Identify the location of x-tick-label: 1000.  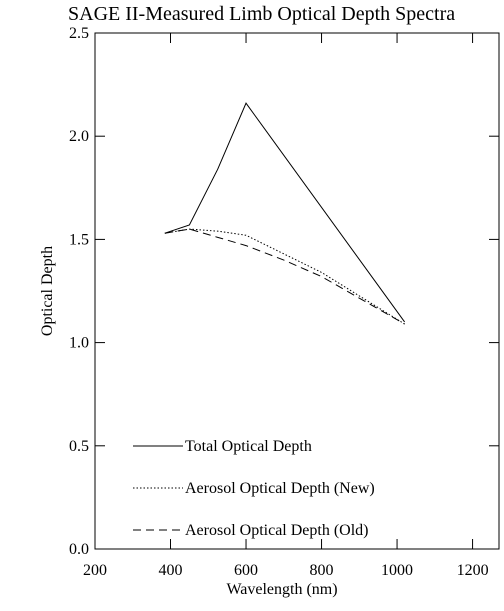
(397, 570).